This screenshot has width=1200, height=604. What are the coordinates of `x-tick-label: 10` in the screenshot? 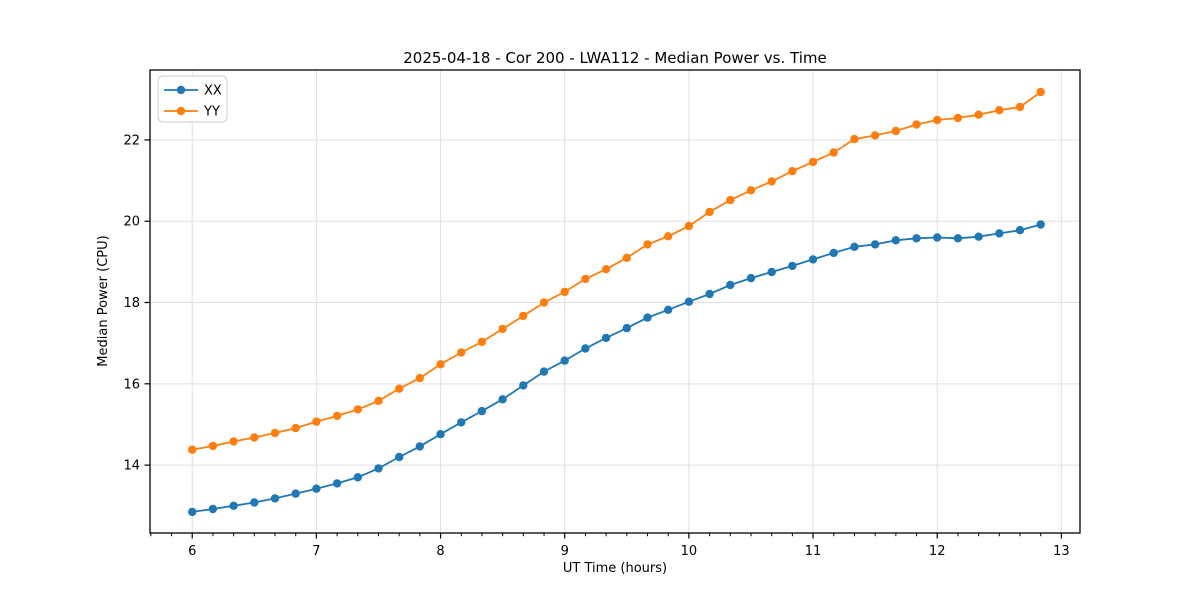 It's located at (689, 551).